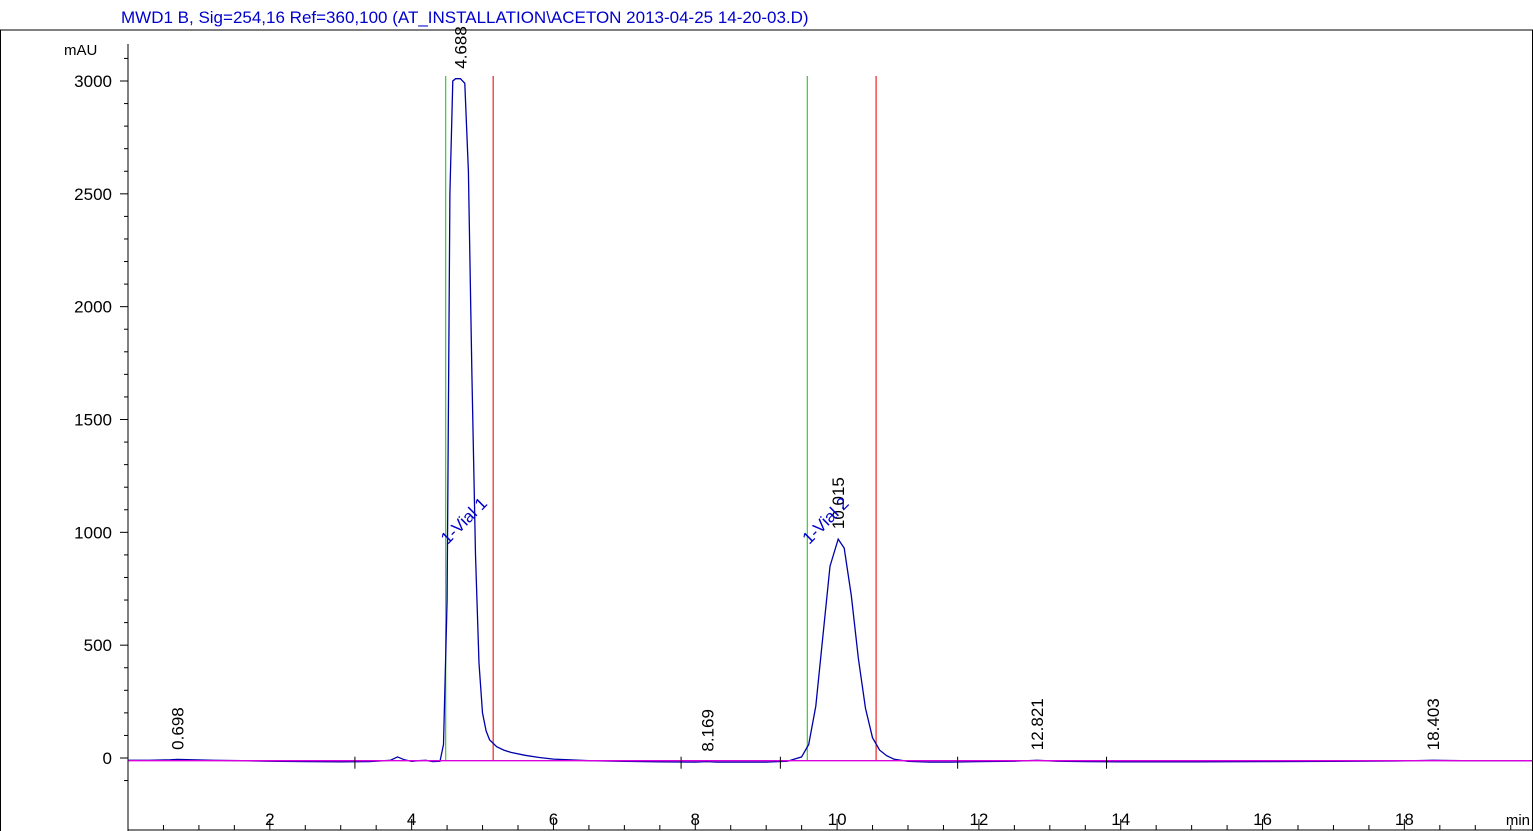  I want to click on peak-rt-label: 0.698, so click(177, 728).